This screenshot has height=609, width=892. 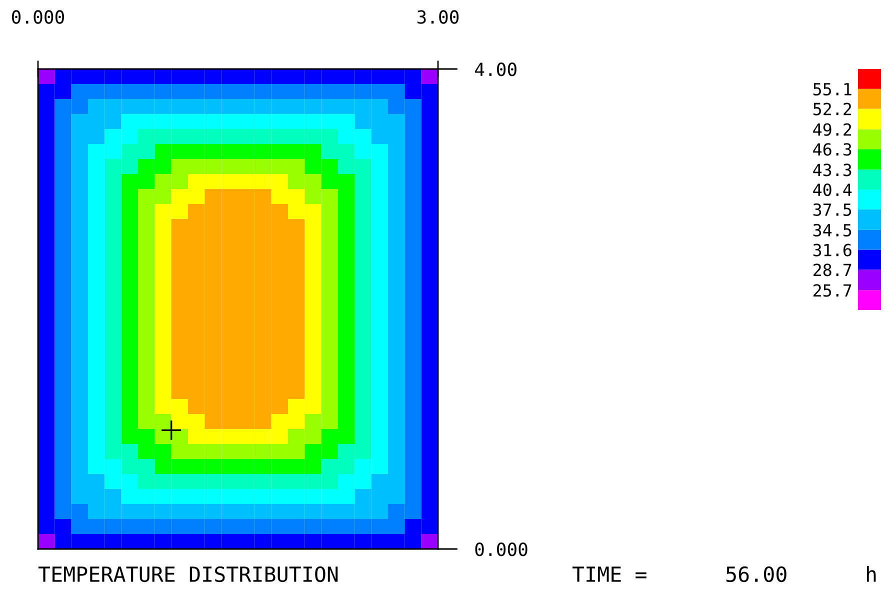 What do you see at coordinates (832, 209) in the screenshot?
I see `color-bar-label: 37.5` at bounding box center [832, 209].